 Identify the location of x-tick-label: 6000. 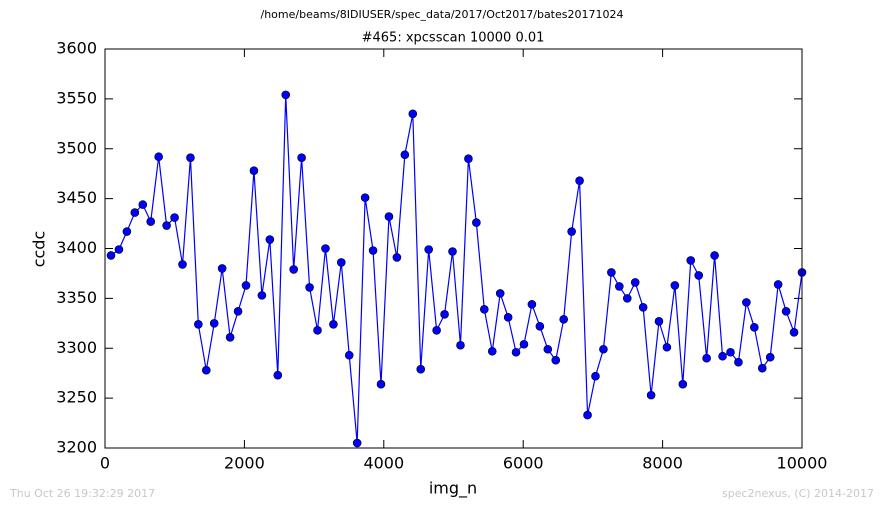
(523, 463).